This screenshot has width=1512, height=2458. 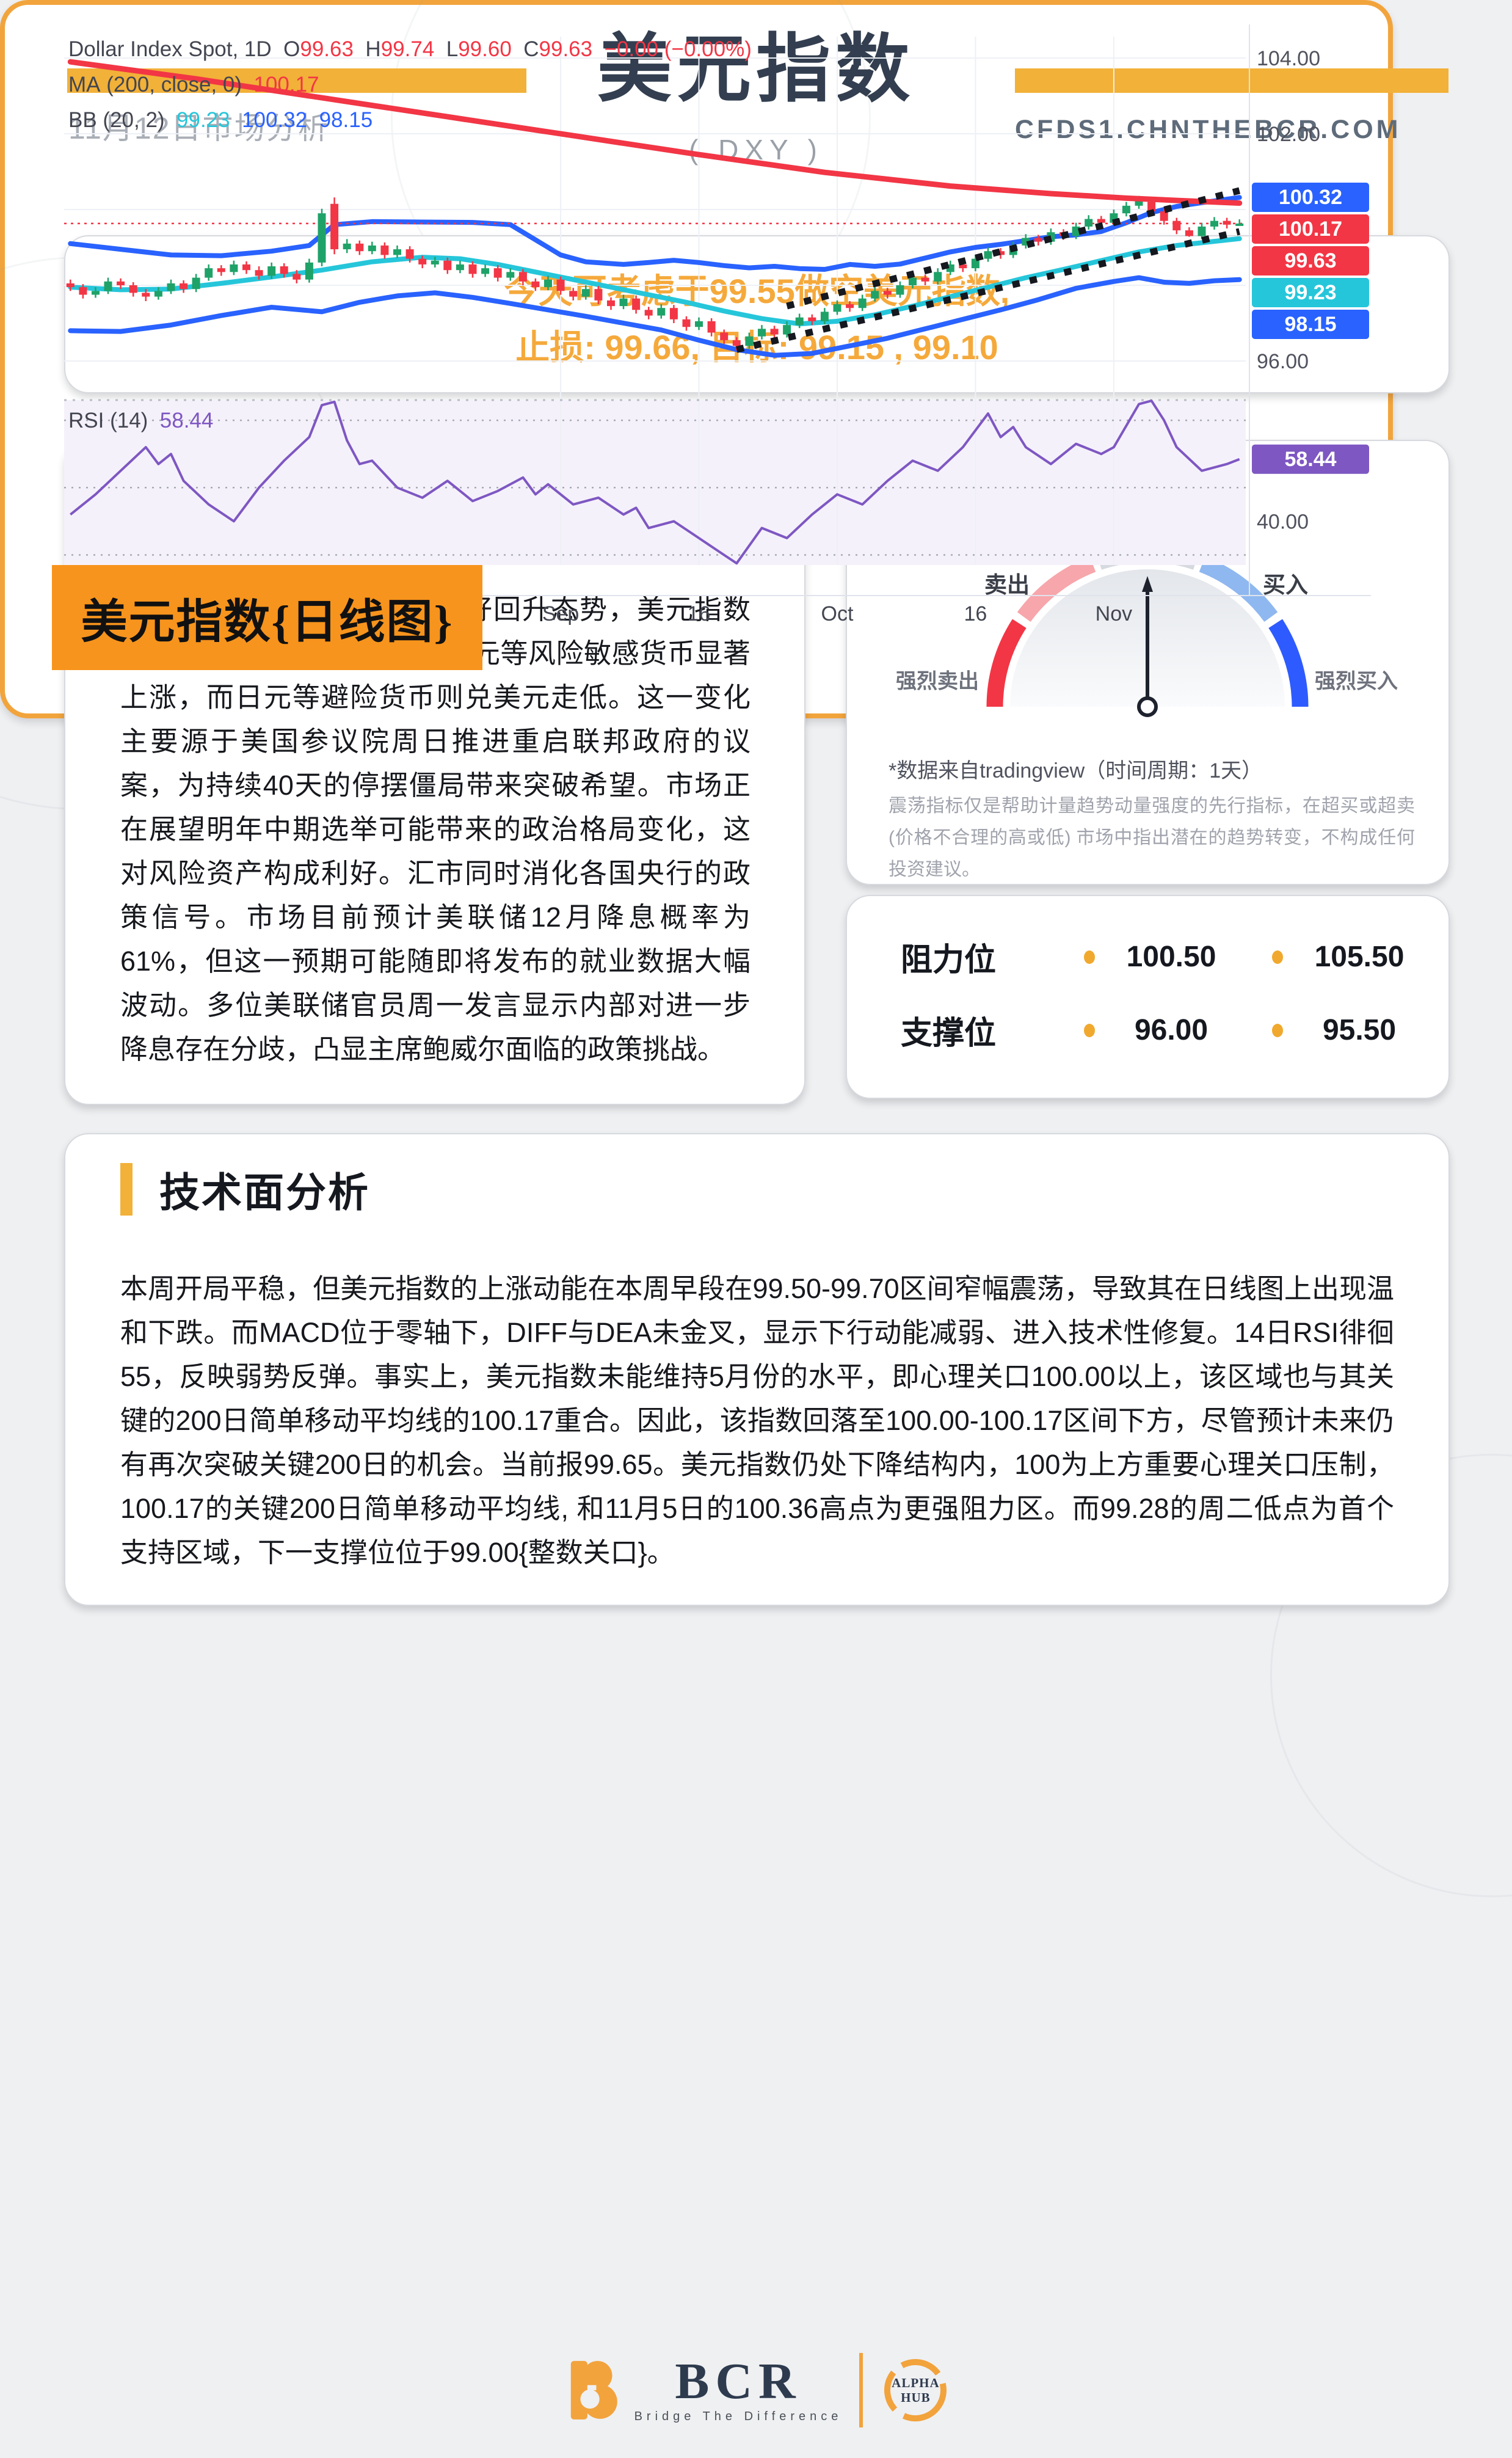 I want to click on svg-text: 96.00, so click(x=1283, y=361).